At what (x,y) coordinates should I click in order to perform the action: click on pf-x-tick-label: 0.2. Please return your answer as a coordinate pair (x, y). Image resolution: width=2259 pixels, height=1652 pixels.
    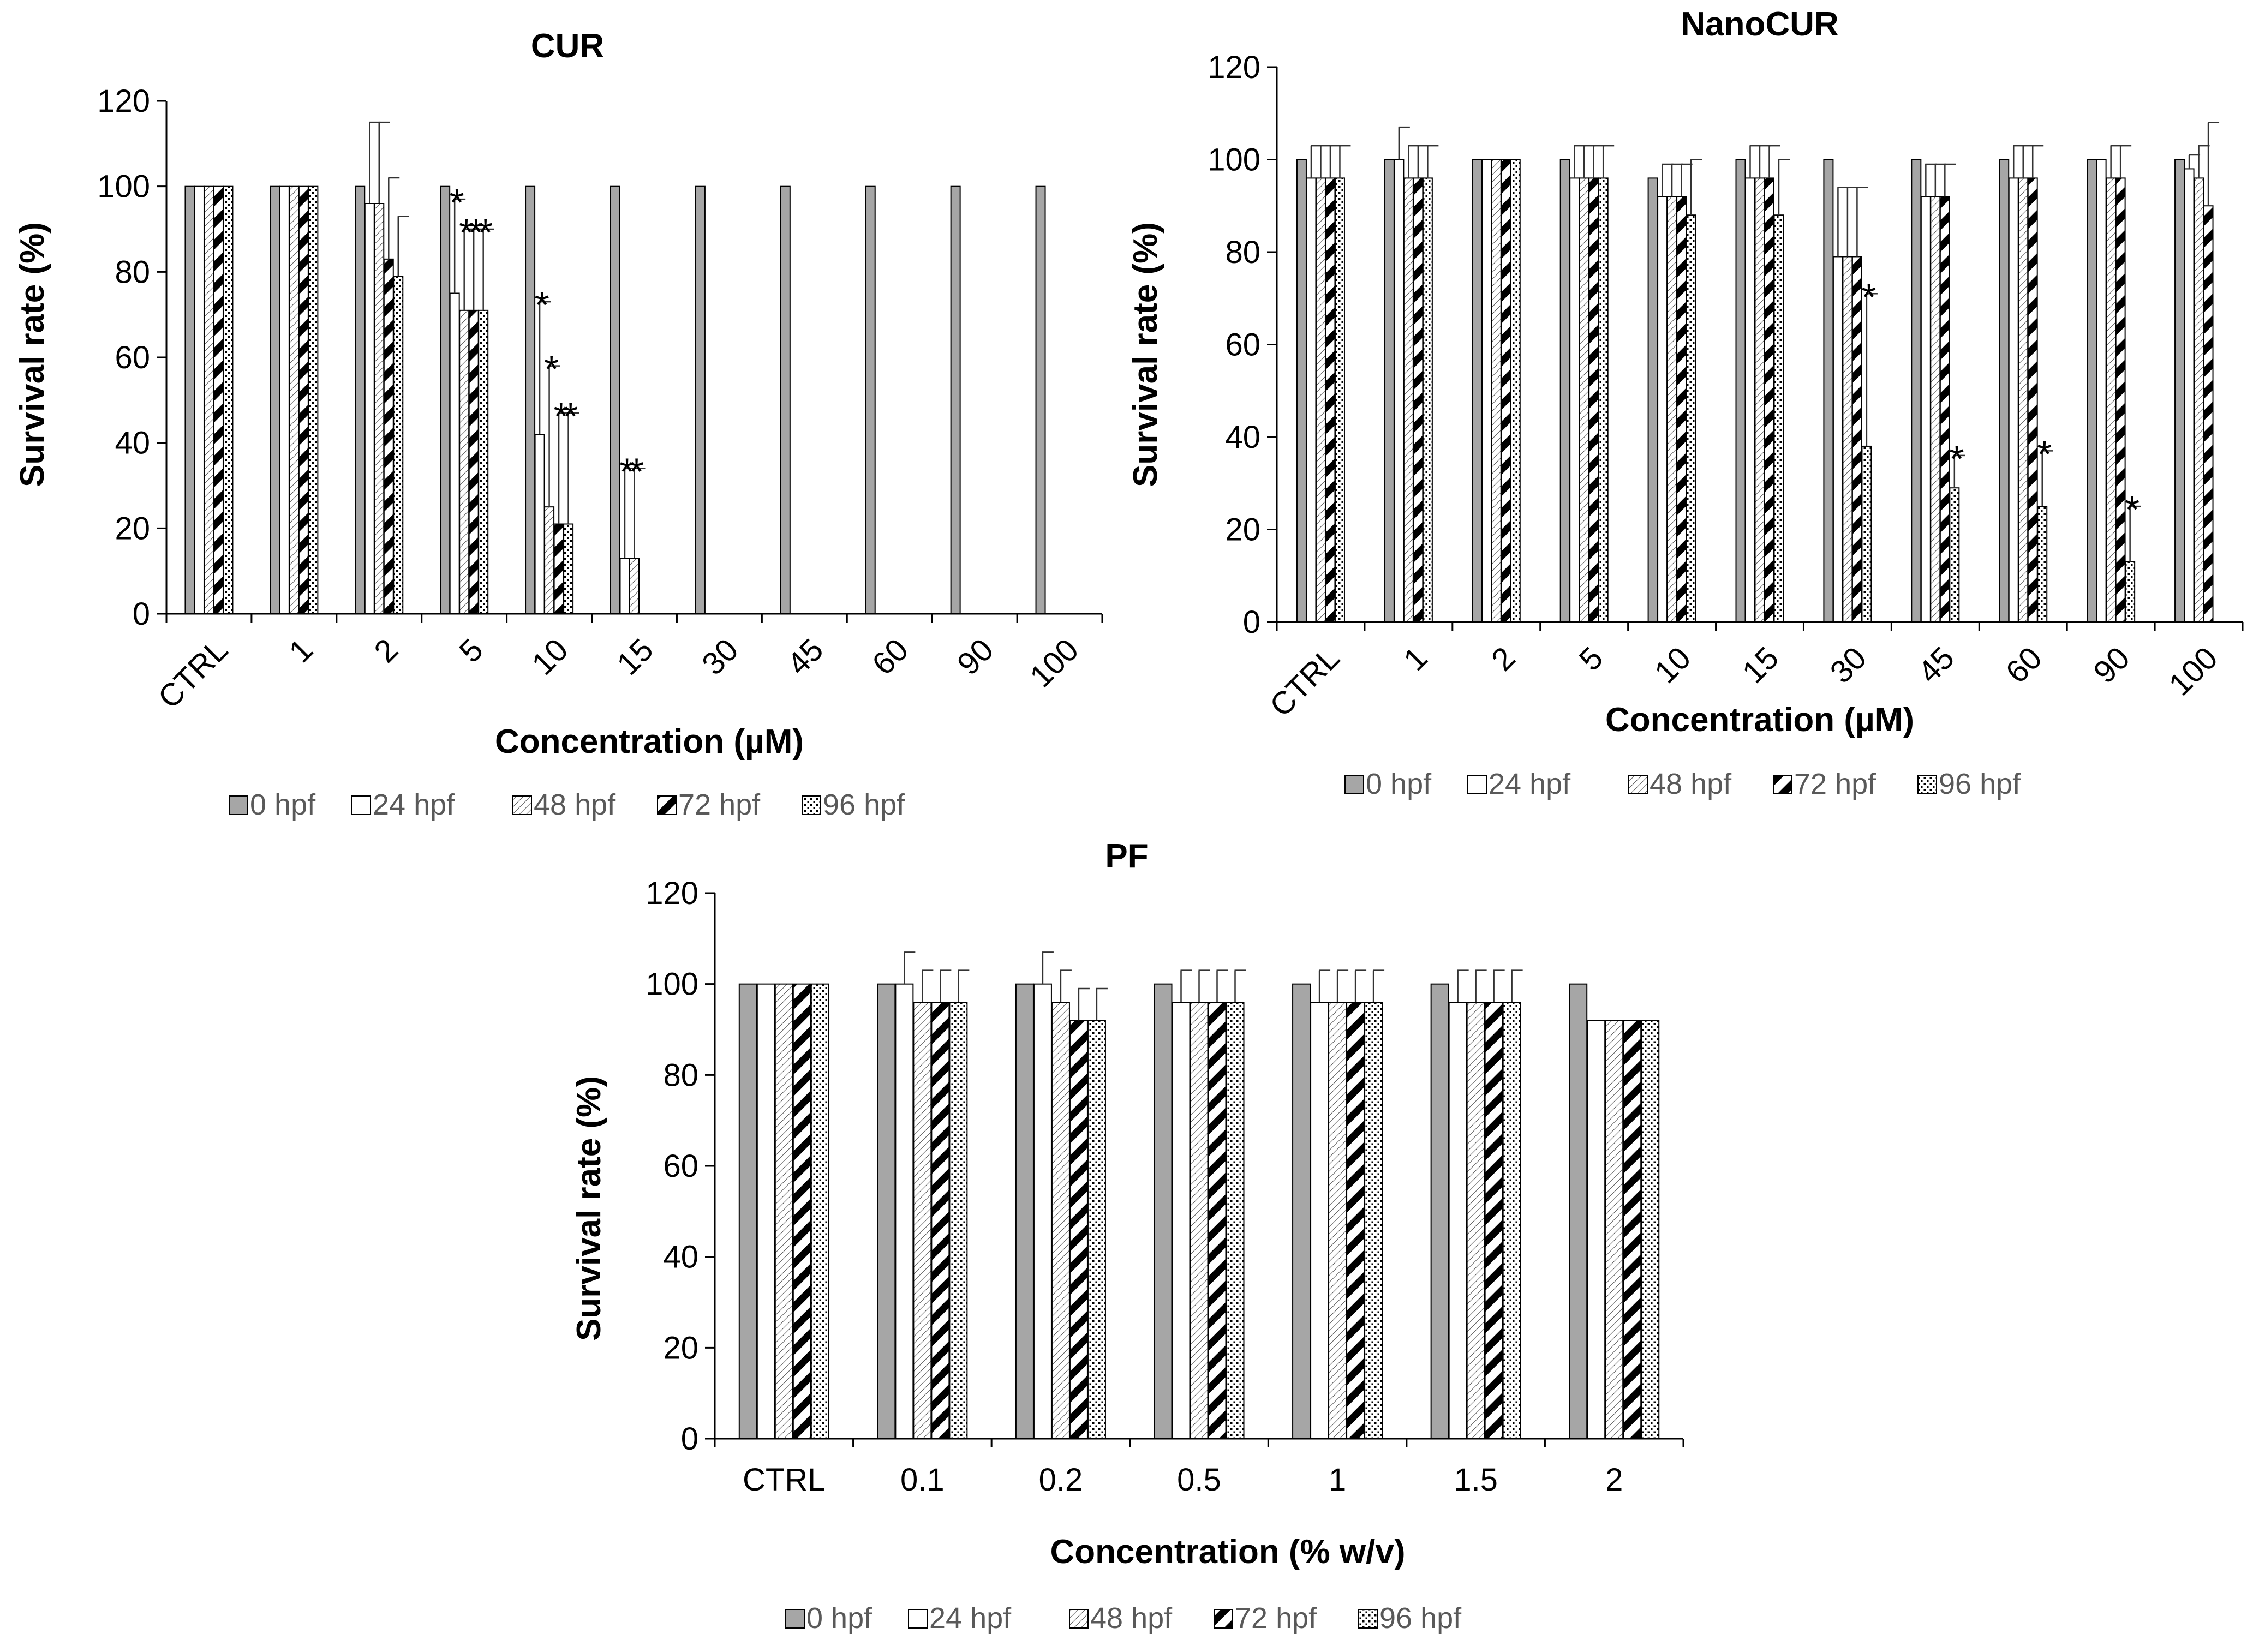
    Looking at the image, I should click on (1061, 1480).